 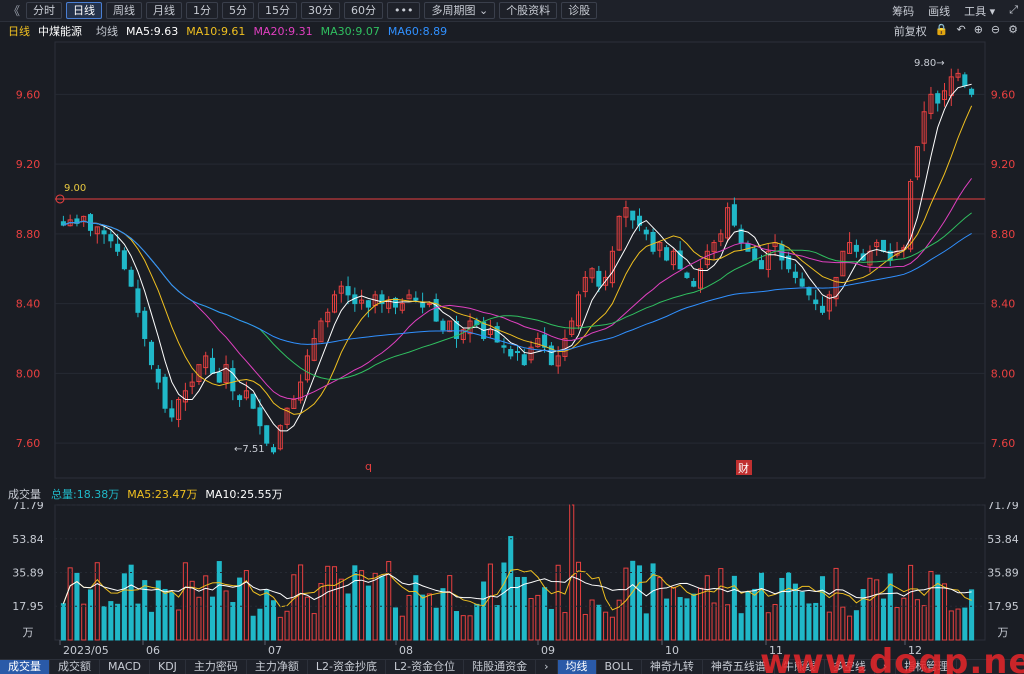 What do you see at coordinates (406, 650) in the screenshot?
I see `x-tick-label: 08` at bounding box center [406, 650].